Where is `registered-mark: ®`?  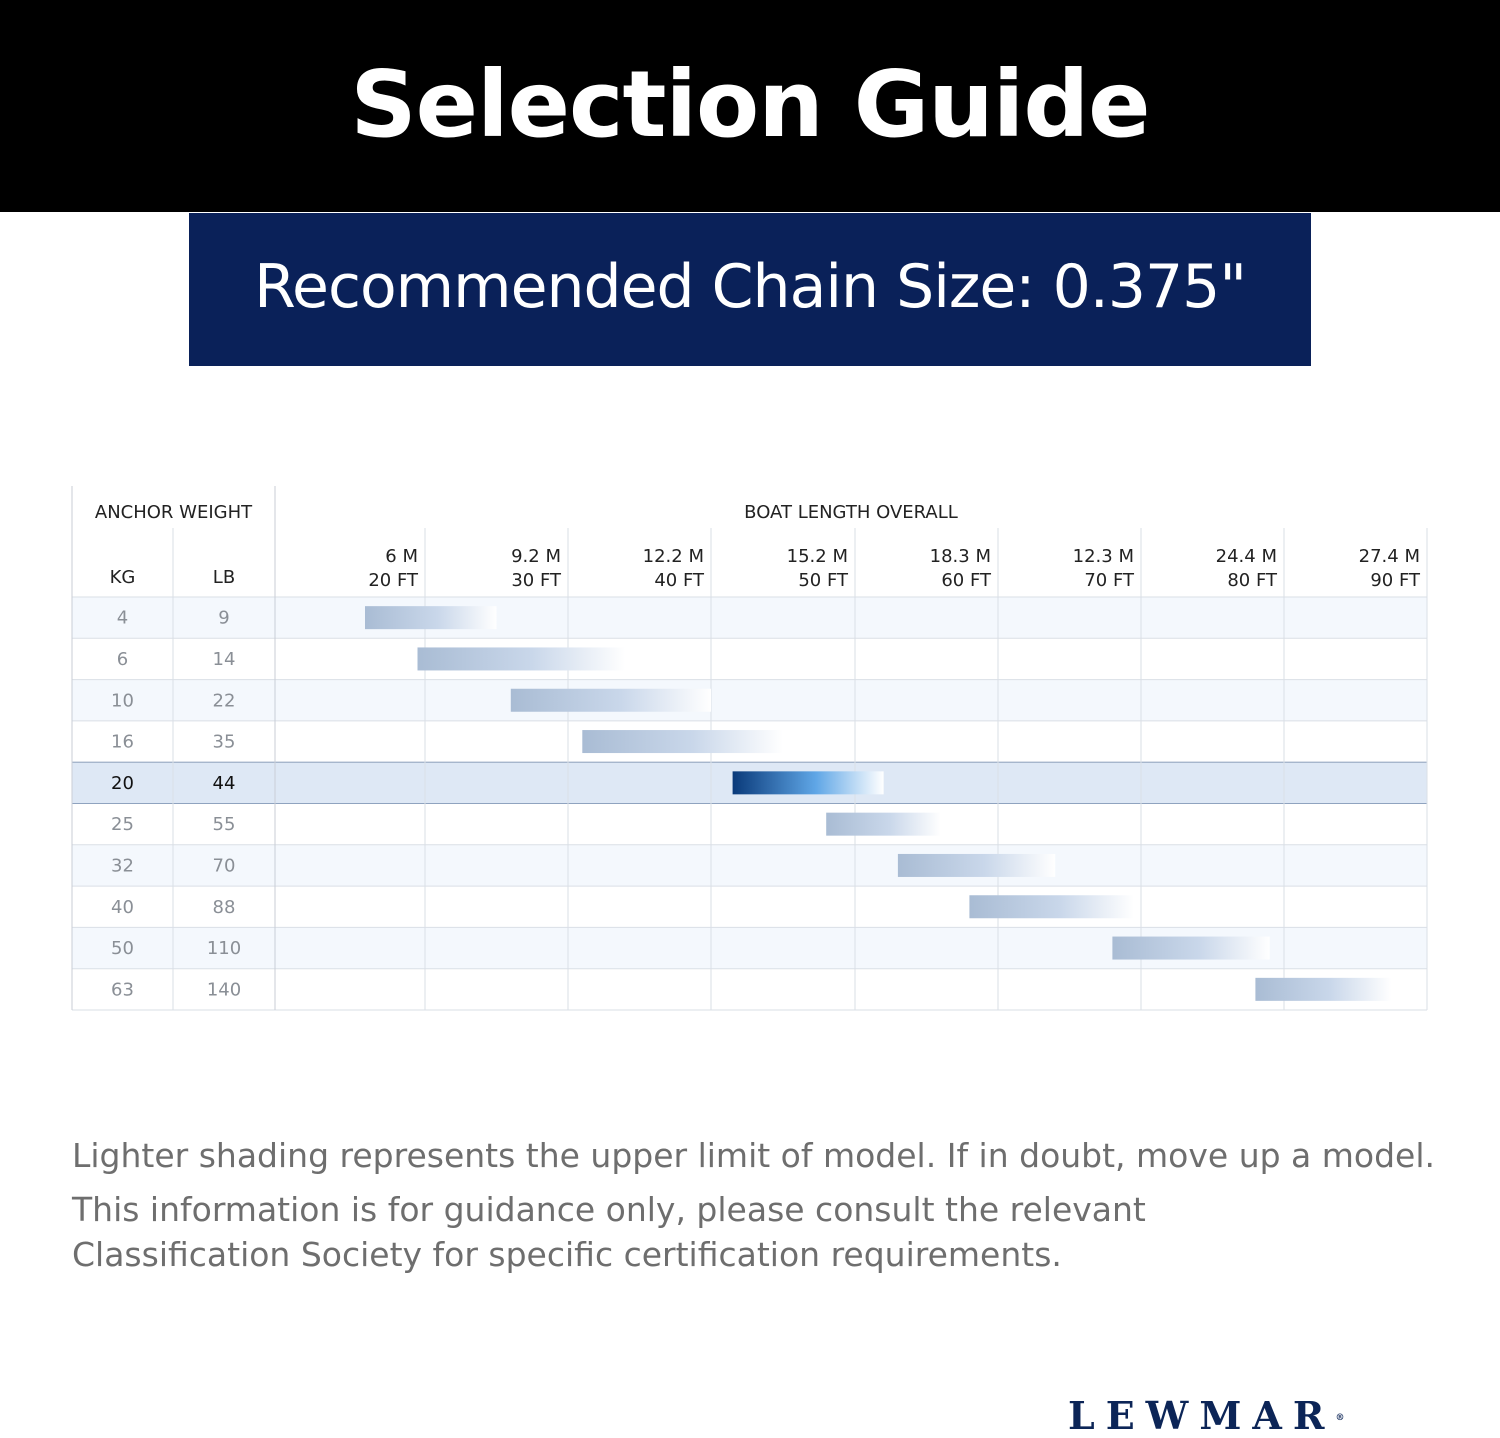
registered-mark: ® is located at coordinates (1340, 1418).